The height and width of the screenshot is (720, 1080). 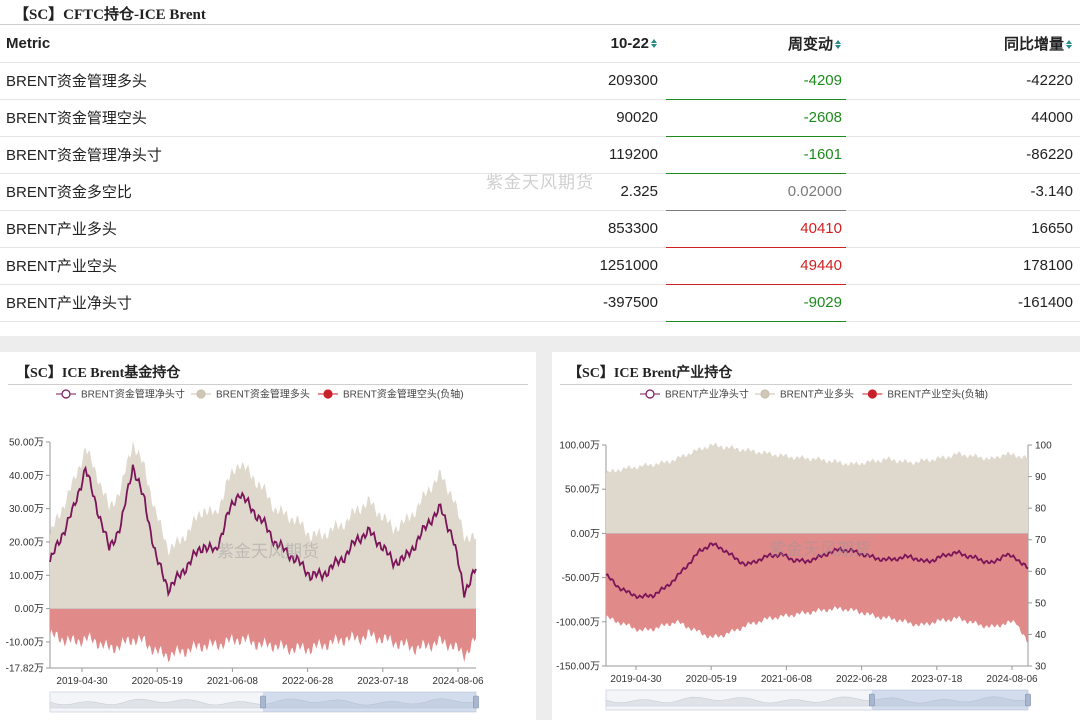 What do you see at coordinates (263, 394) in the screenshot?
I see `legend-label: BRENT资金管理多头` at bounding box center [263, 394].